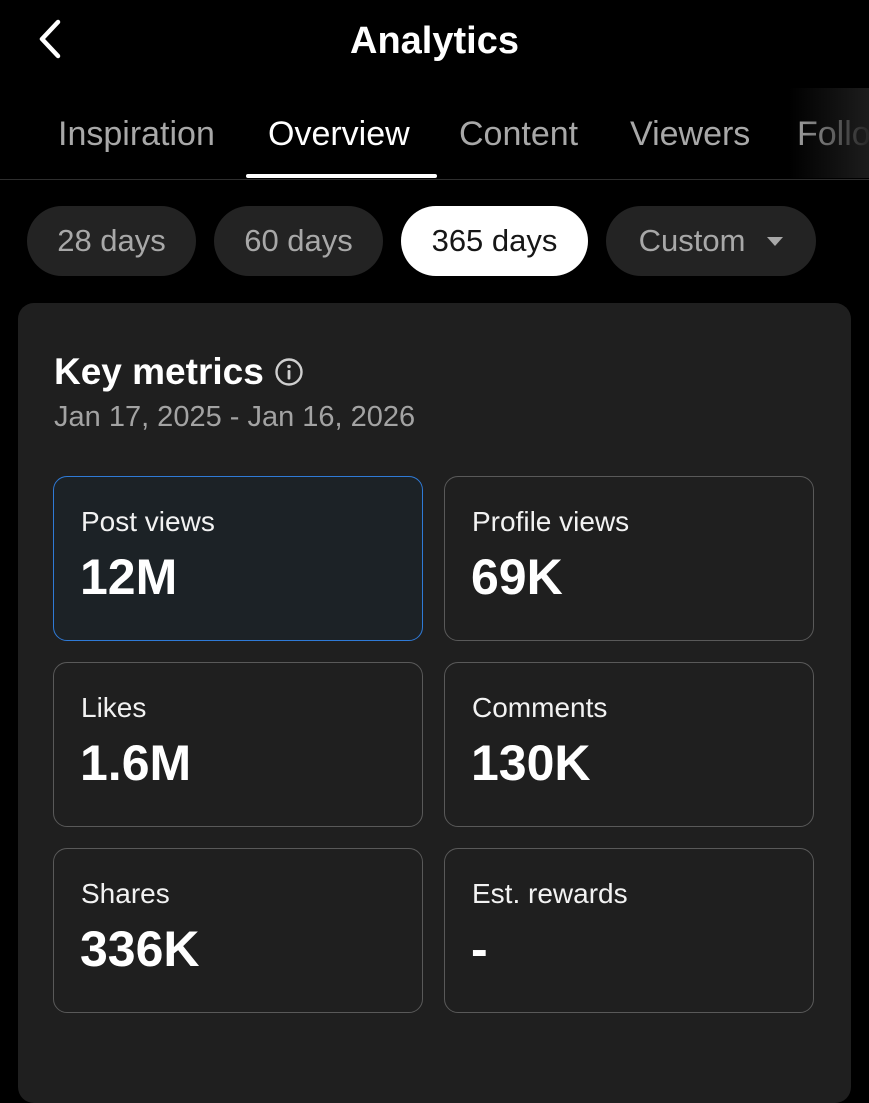 Image resolution: width=869 pixels, height=1103 pixels. What do you see at coordinates (629, 744) in the screenshot?
I see `metric-comments: Comments 130K` at bounding box center [629, 744].